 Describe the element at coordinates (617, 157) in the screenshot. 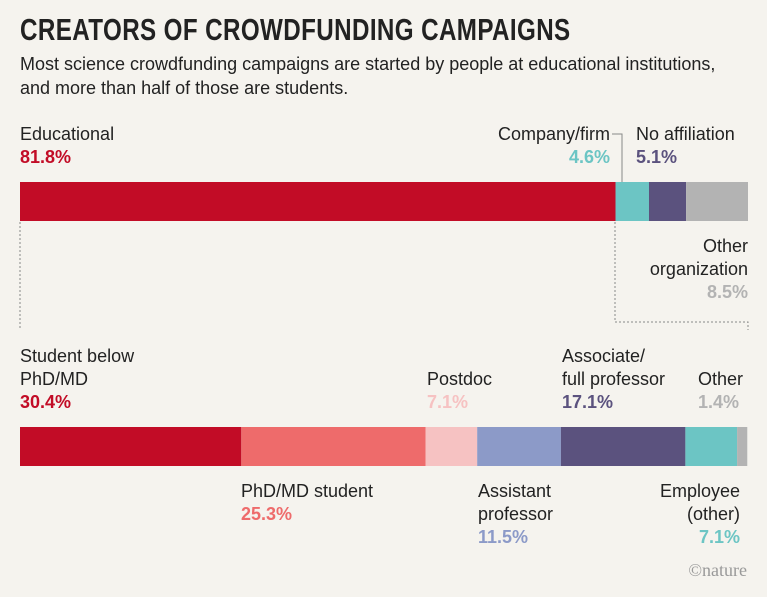

I see `leader-line` at that location.